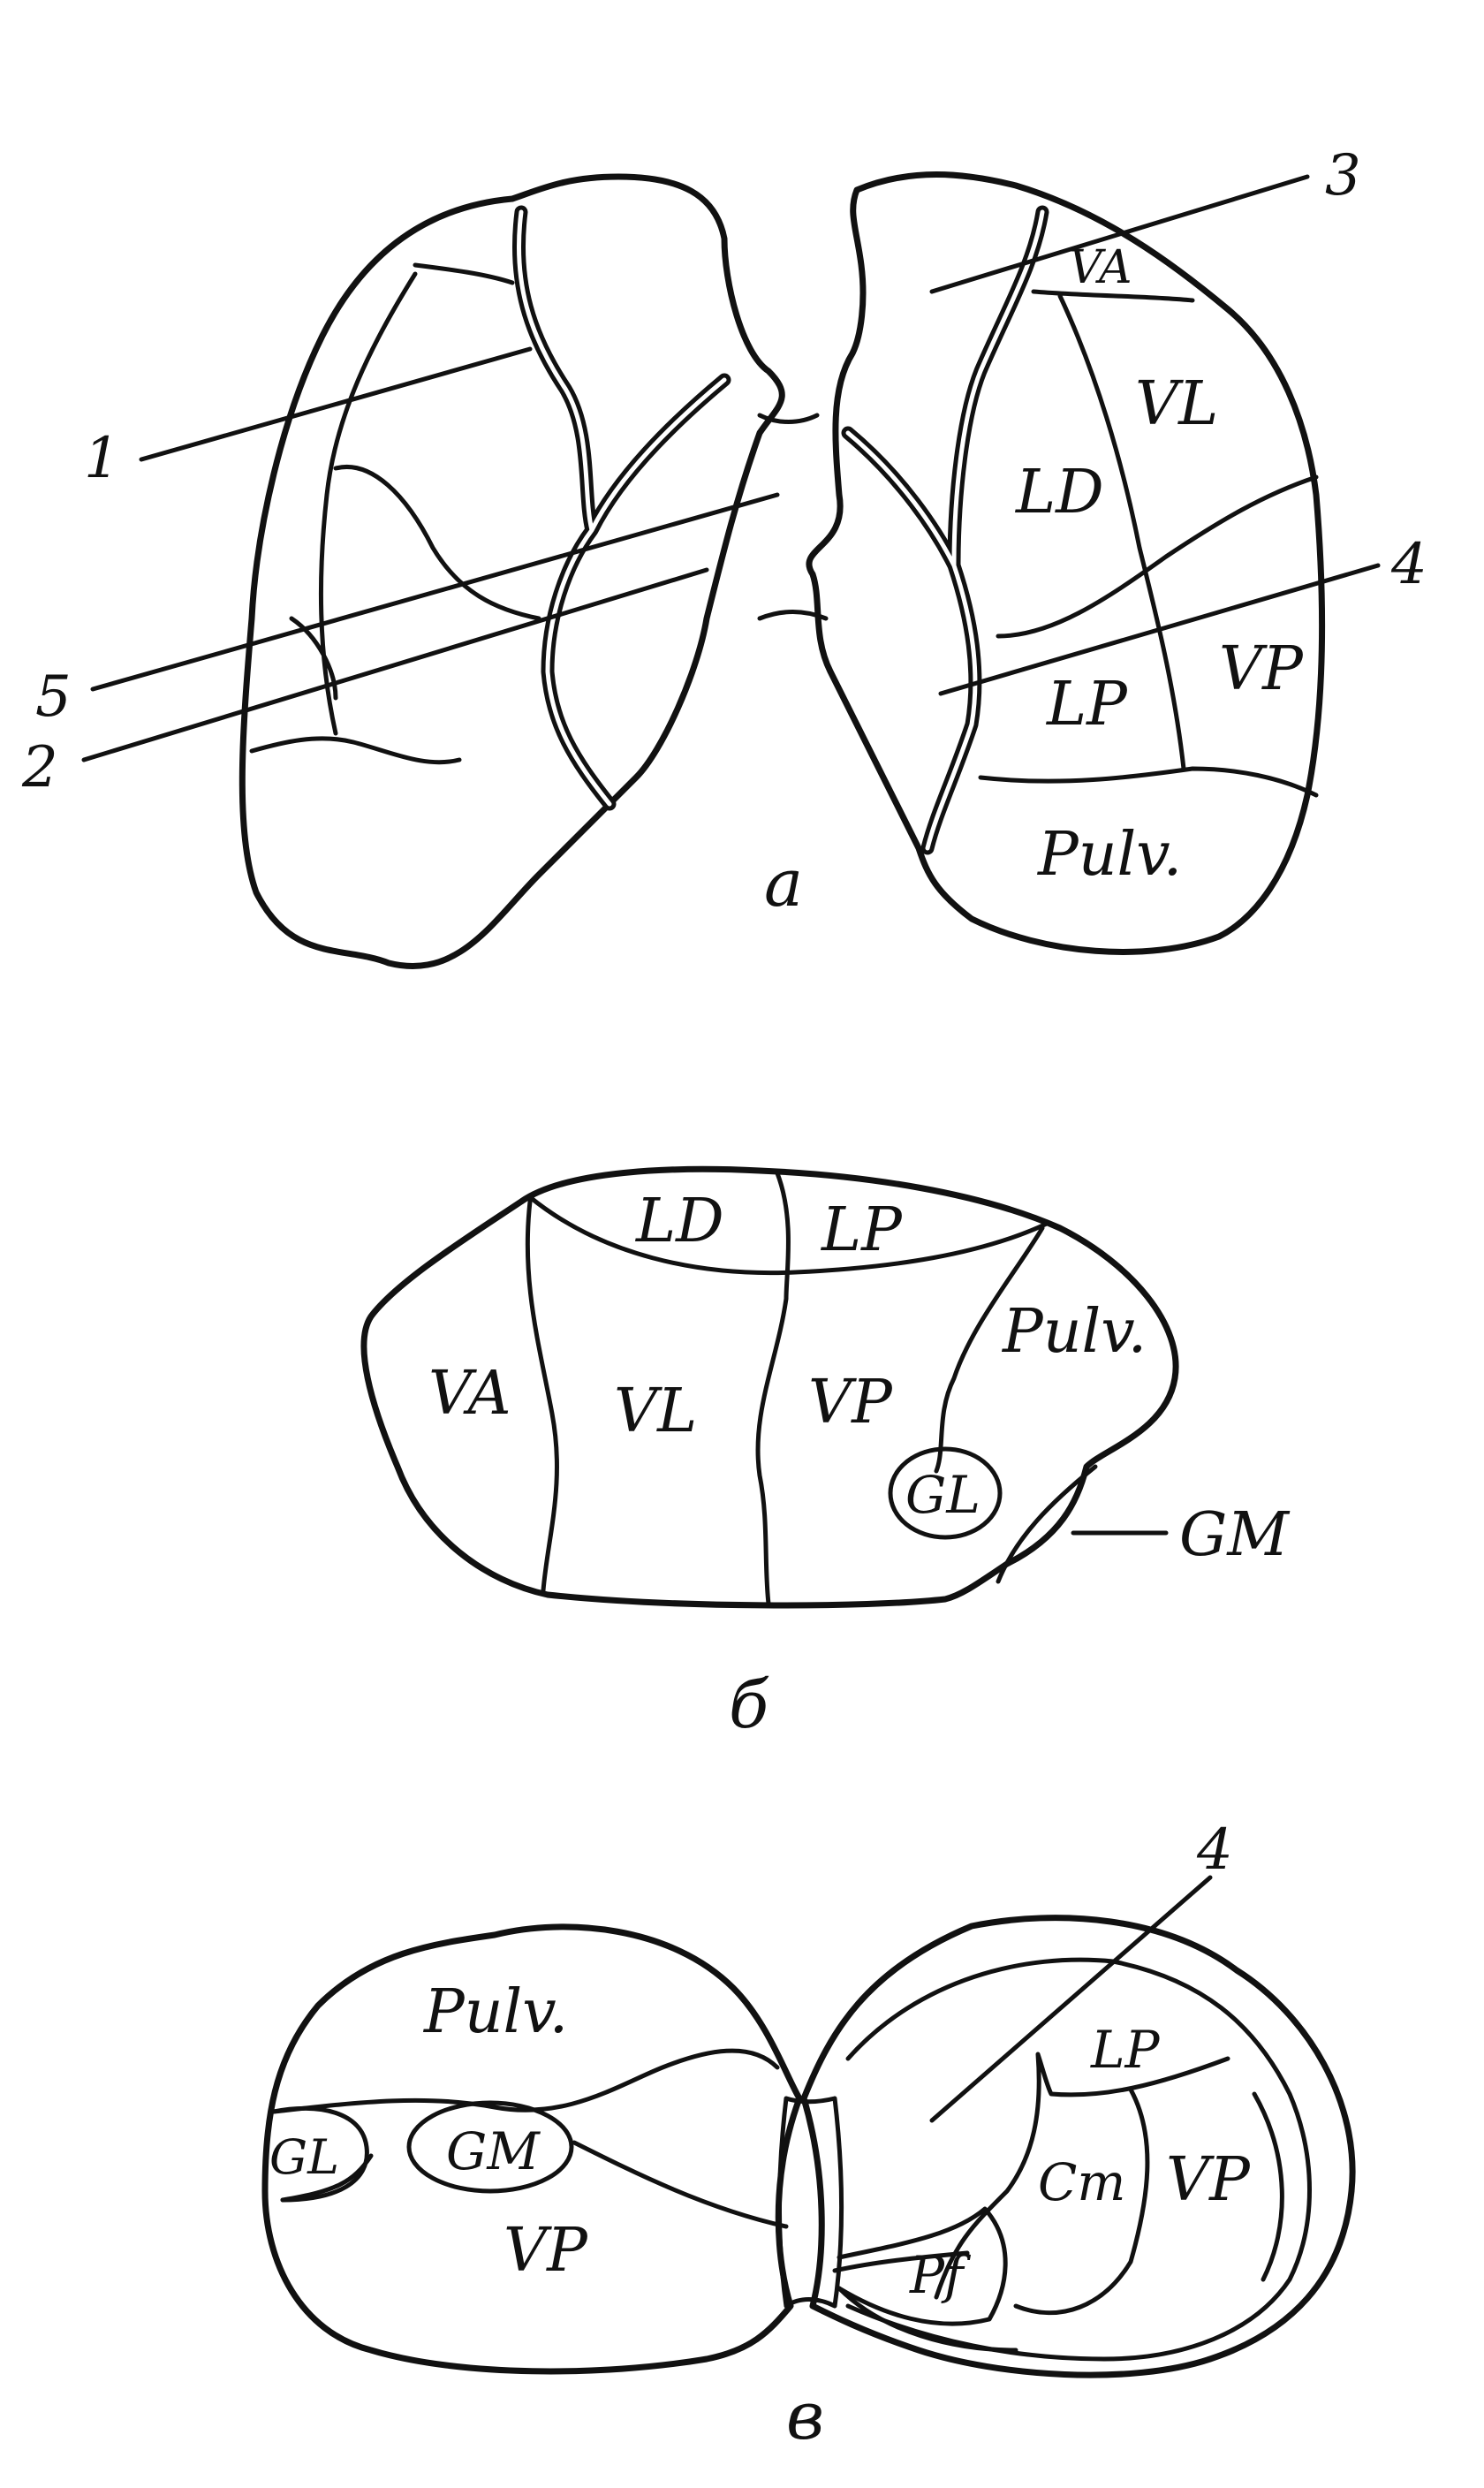  I want to click on panel-a-left-internal-lines, so click(395, 513).